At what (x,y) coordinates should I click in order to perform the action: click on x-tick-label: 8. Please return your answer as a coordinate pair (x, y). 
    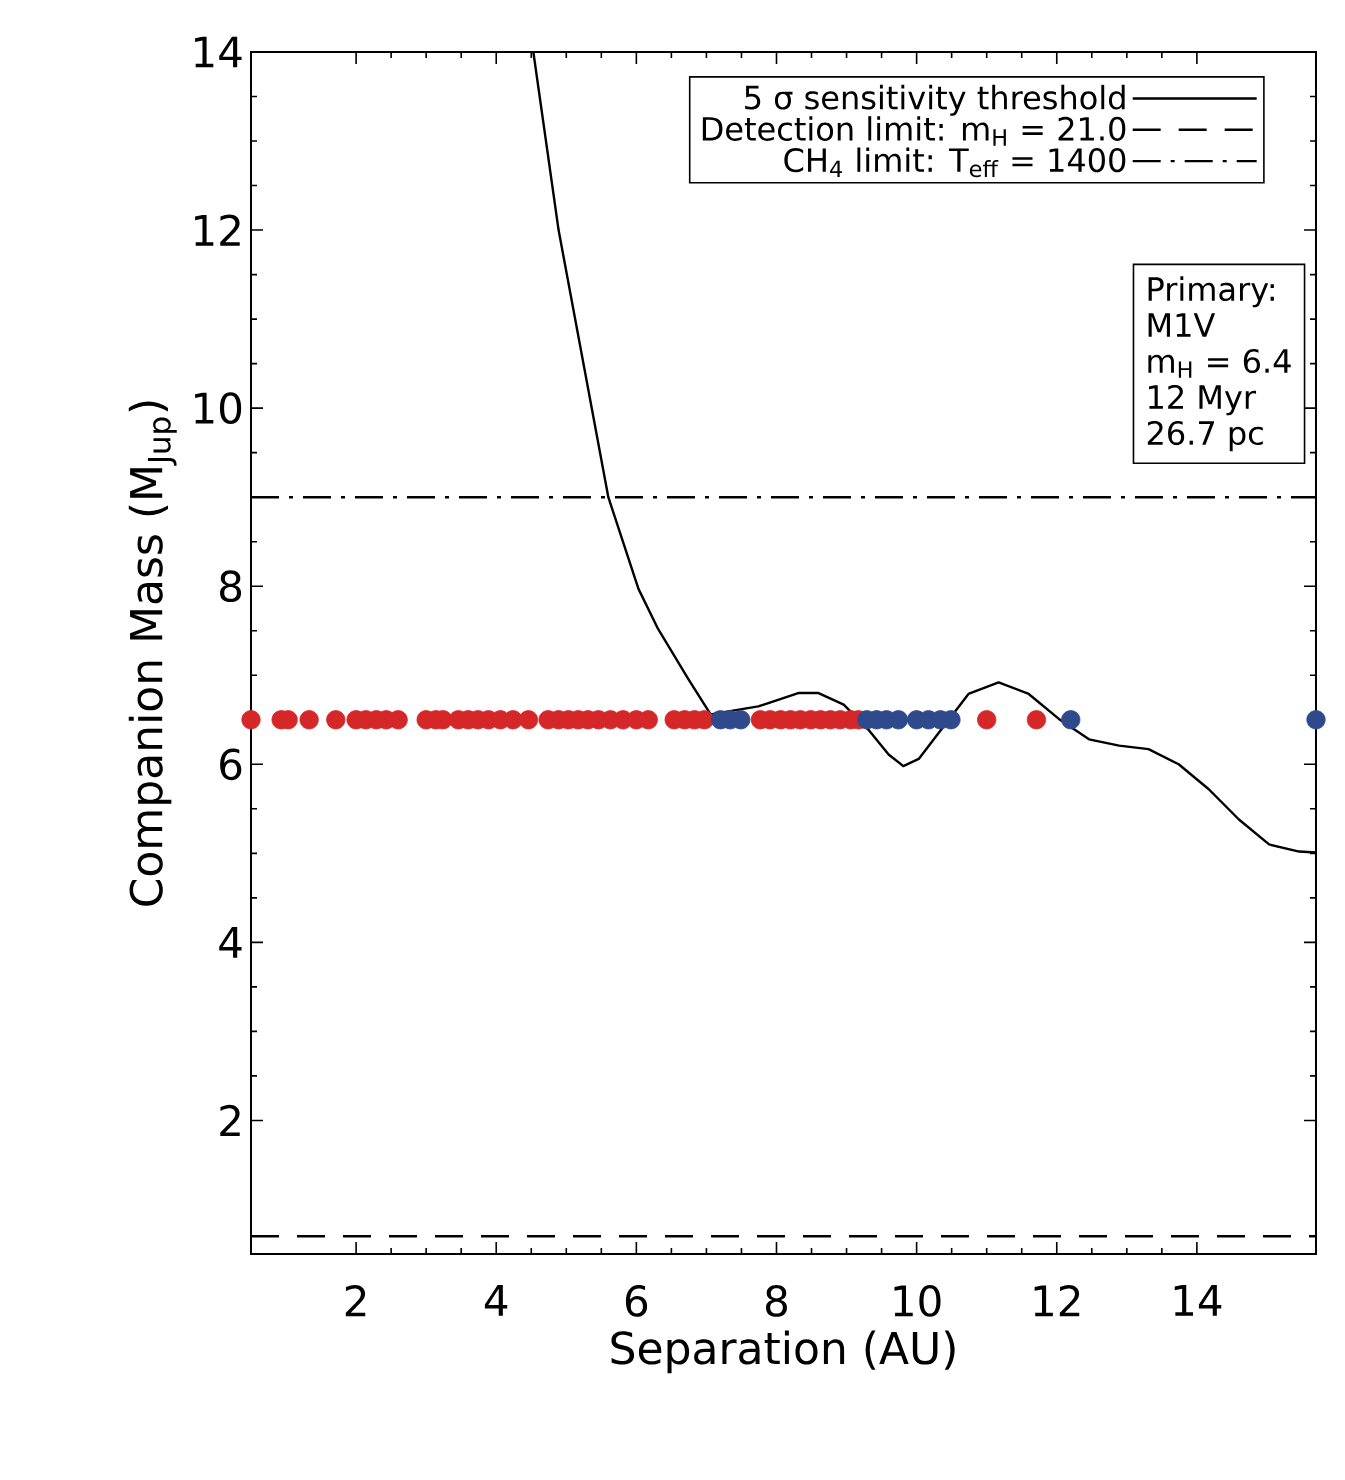
    Looking at the image, I should click on (776, 1301).